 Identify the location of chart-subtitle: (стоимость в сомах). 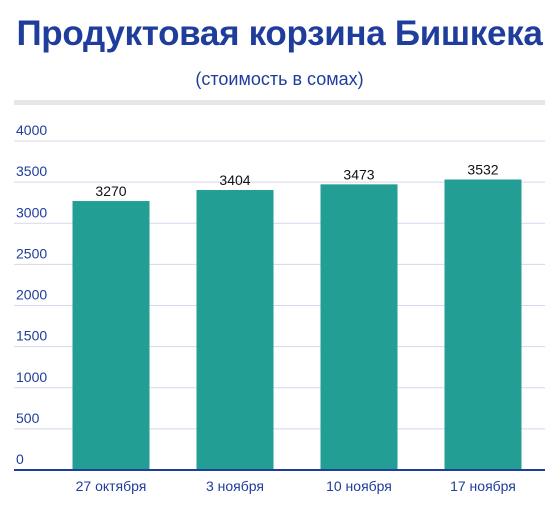
(279, 79).